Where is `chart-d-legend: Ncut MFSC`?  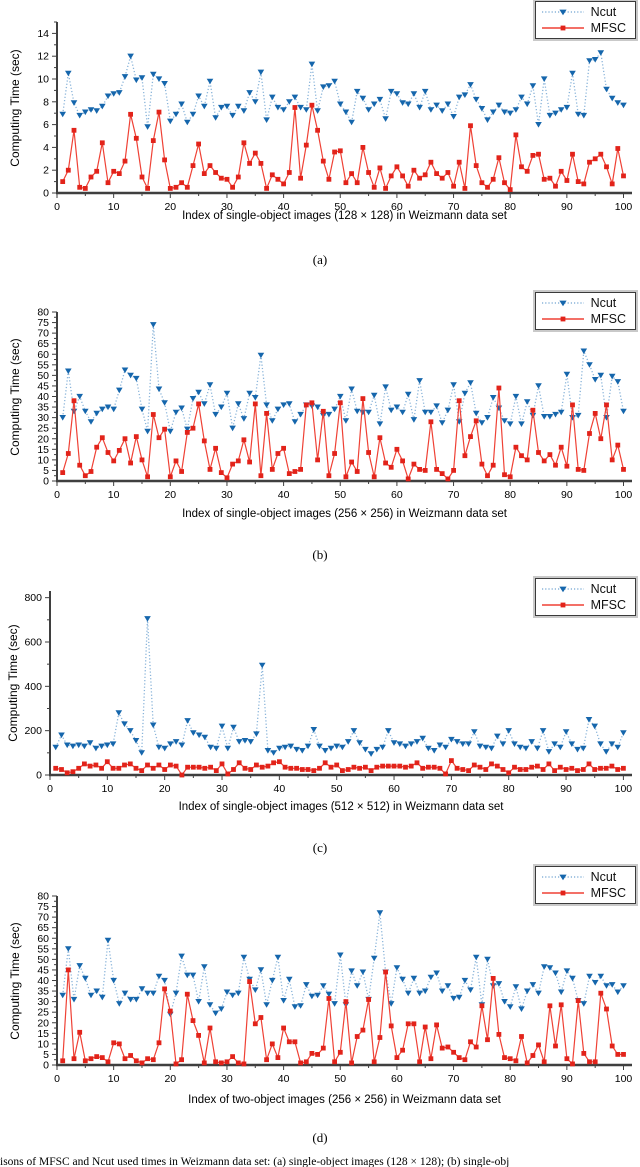 chart-d-legend: Ncut MFSC is located at coordinates (585, 885).